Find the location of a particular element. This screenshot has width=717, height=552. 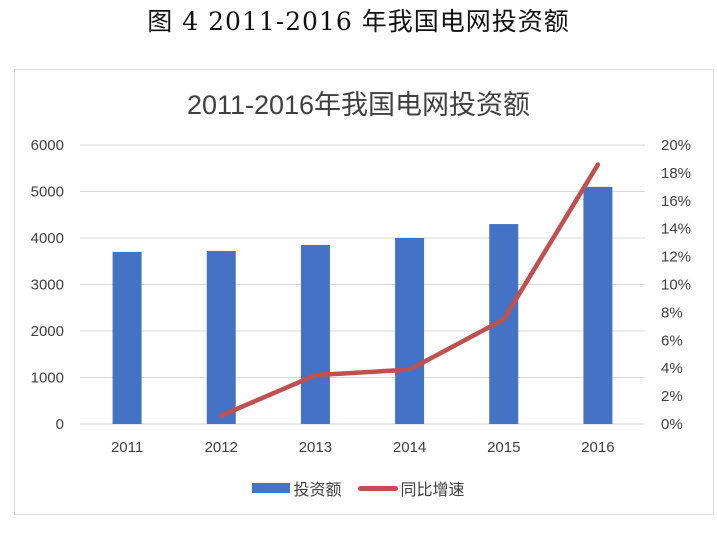

y2-tick-label: 0% is located at coordinates (672, 424).